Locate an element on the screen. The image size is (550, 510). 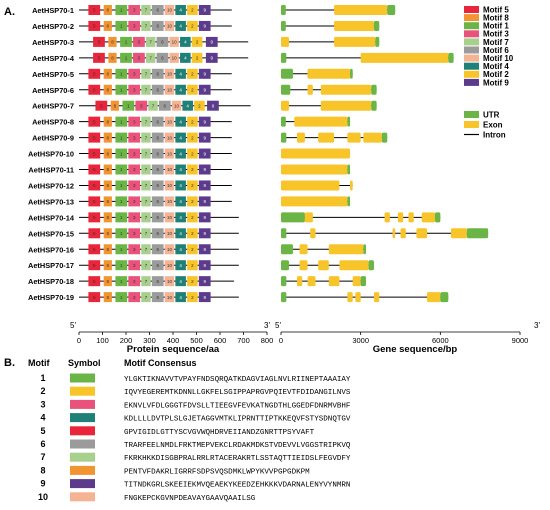
legend-motif-3-label: Motif 3 is located at coordinates (496, 34).